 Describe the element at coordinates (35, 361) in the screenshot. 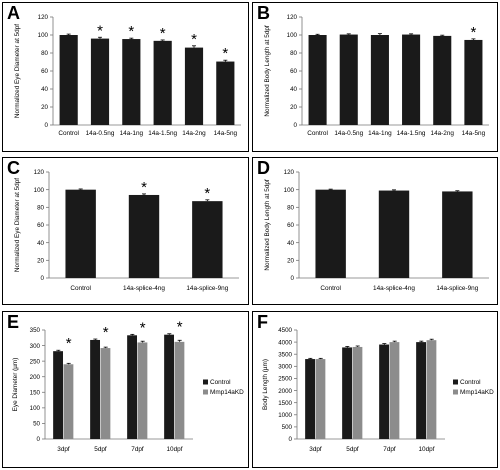

I see `y-tick-label: 250` at that location.